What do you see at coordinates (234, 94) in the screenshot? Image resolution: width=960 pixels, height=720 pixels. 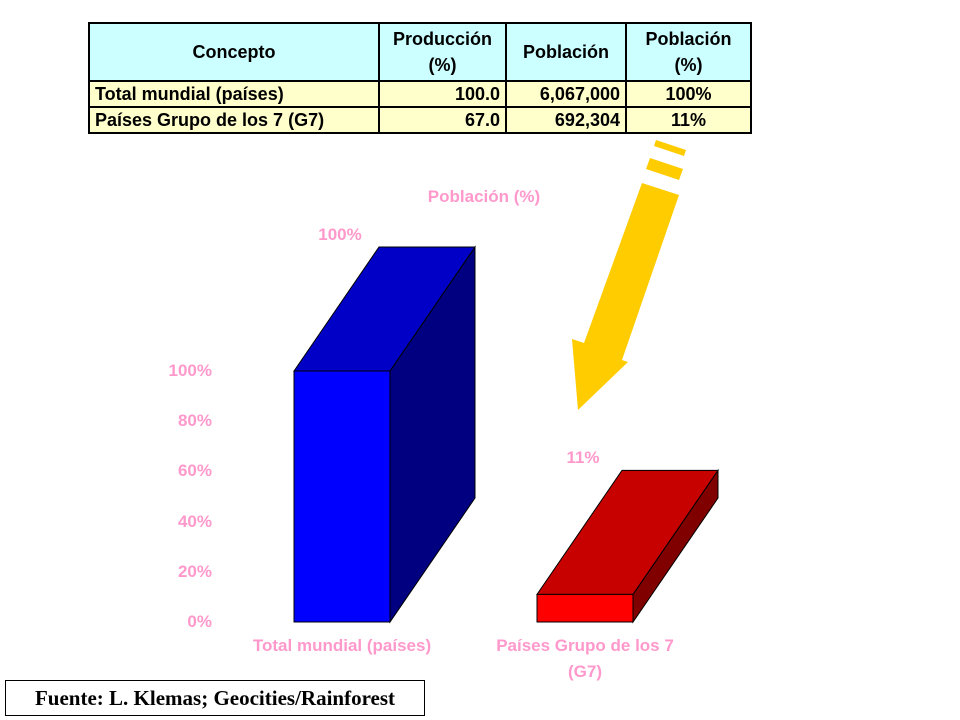 I see `cell: Total mundial (países)` at bounding box center [234, 94].